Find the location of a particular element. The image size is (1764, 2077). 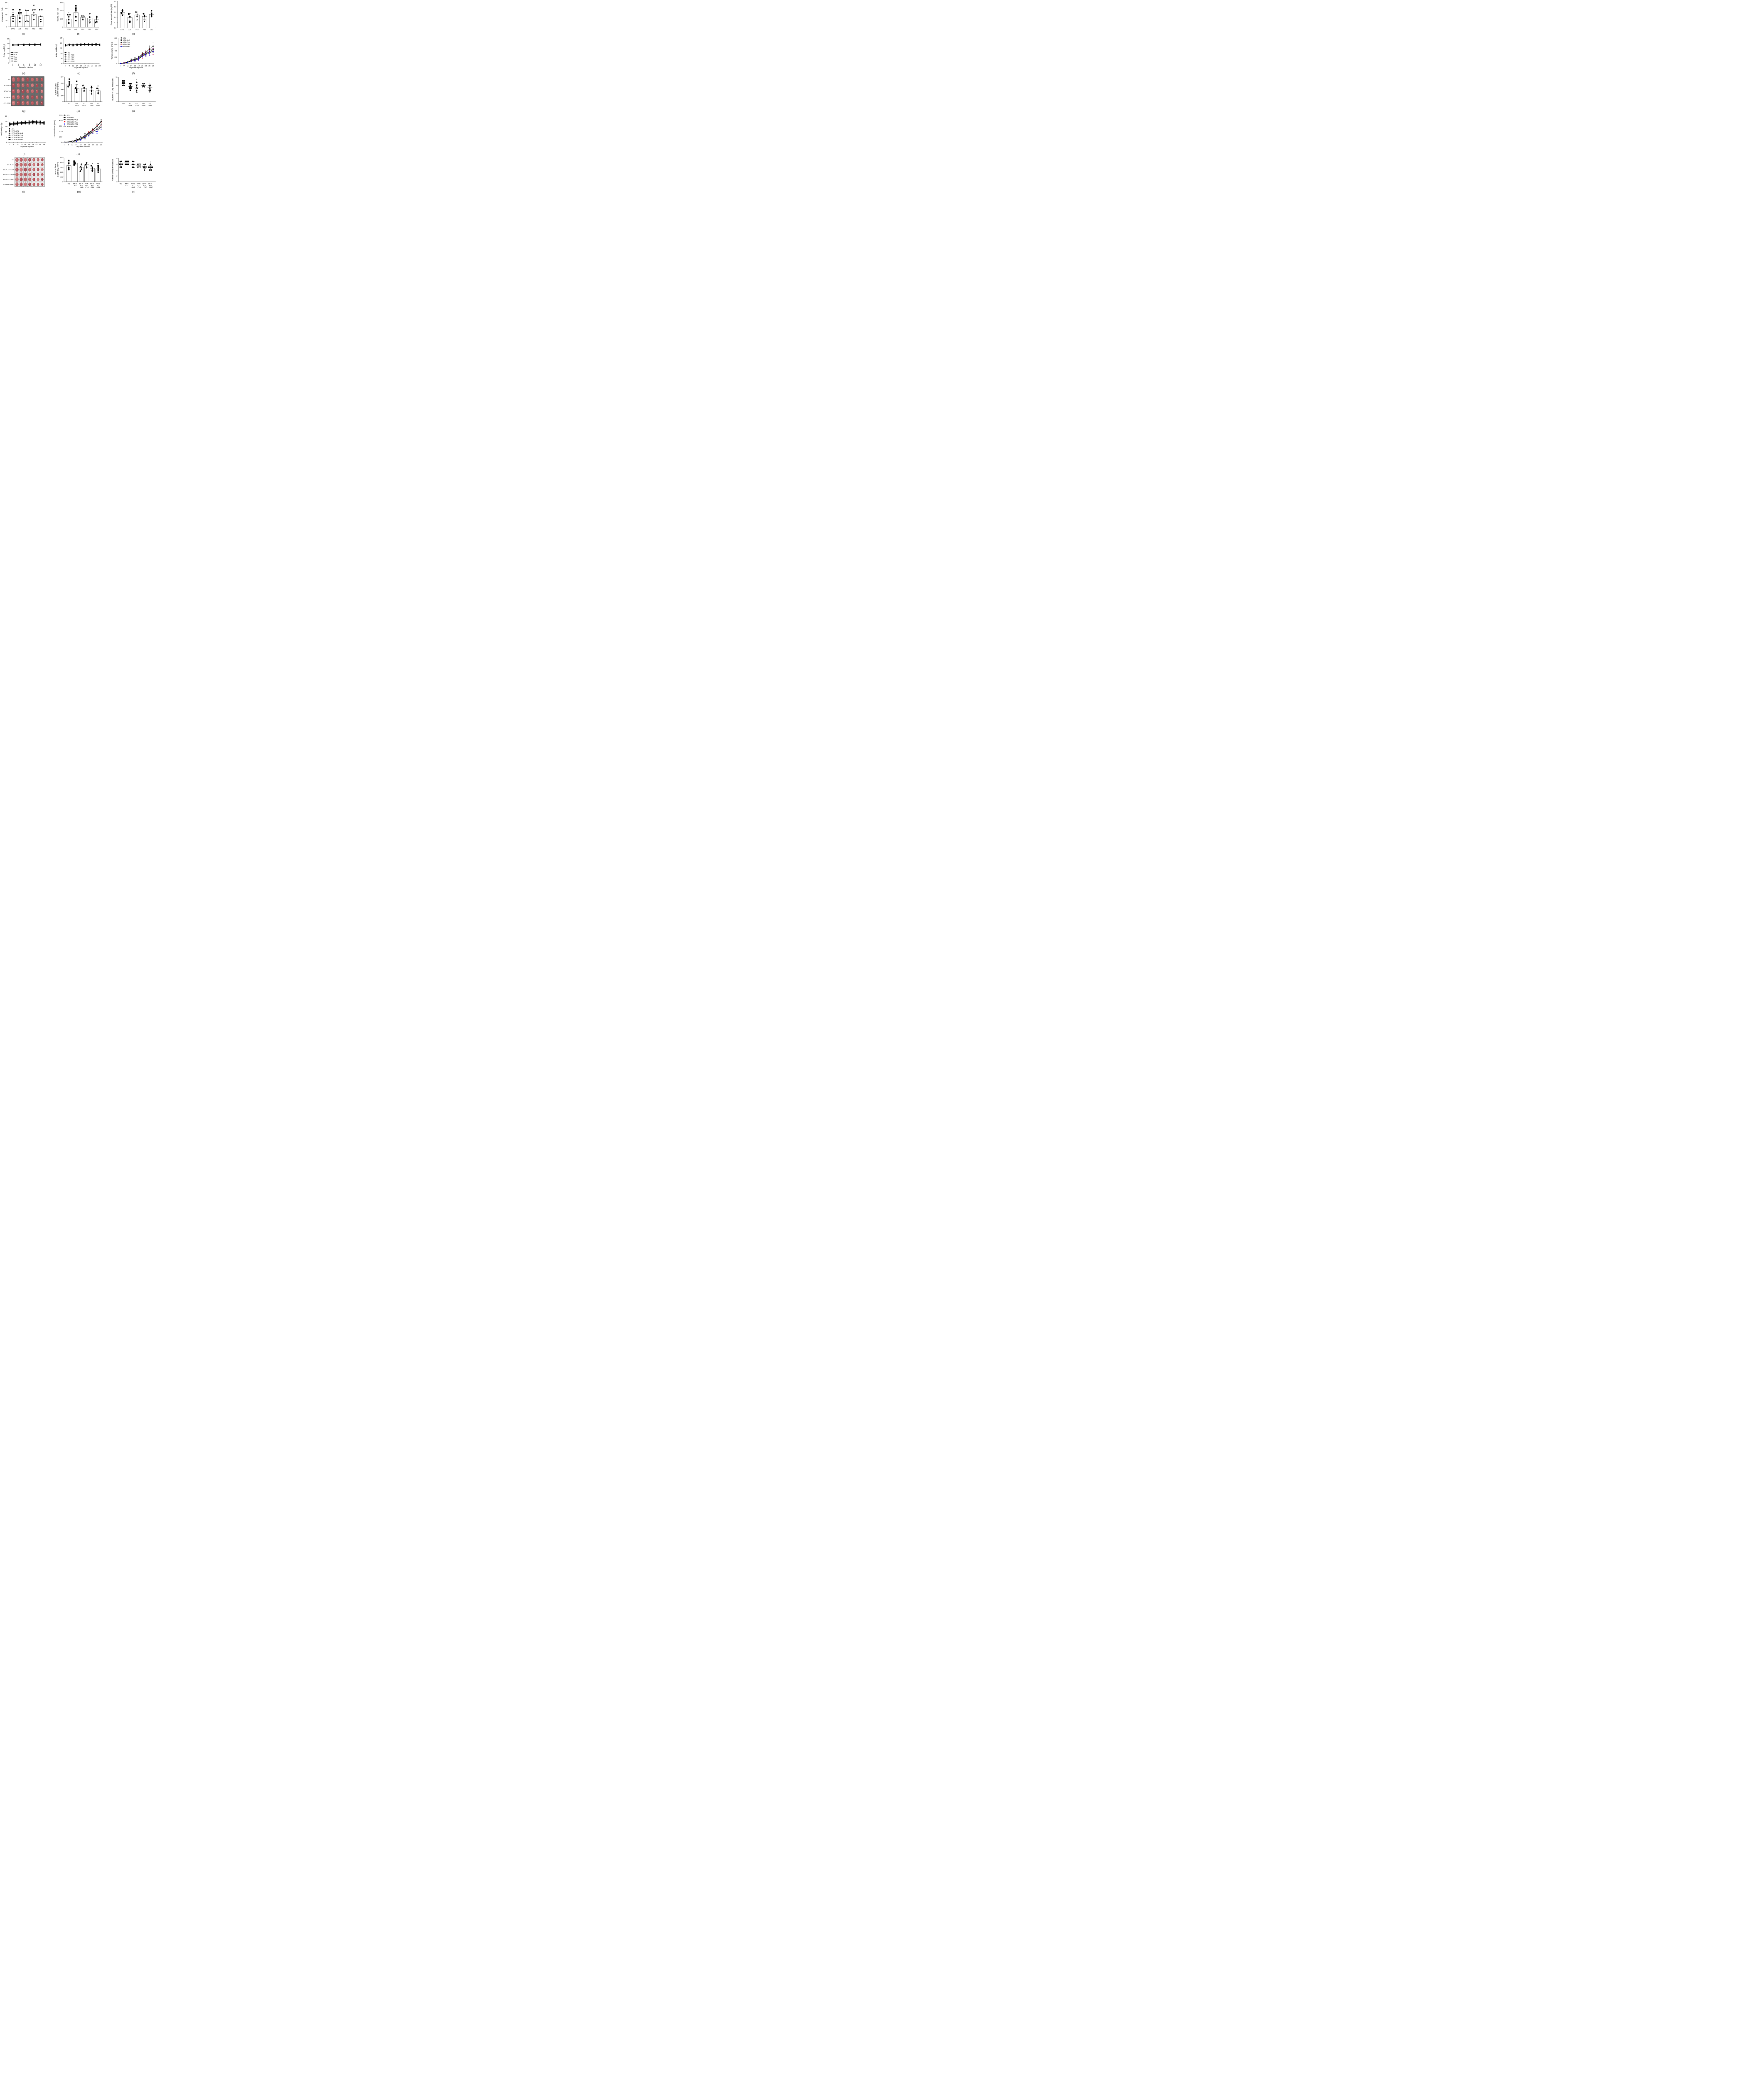

panel-label-d: (d) is located at coordinates (23, 74).